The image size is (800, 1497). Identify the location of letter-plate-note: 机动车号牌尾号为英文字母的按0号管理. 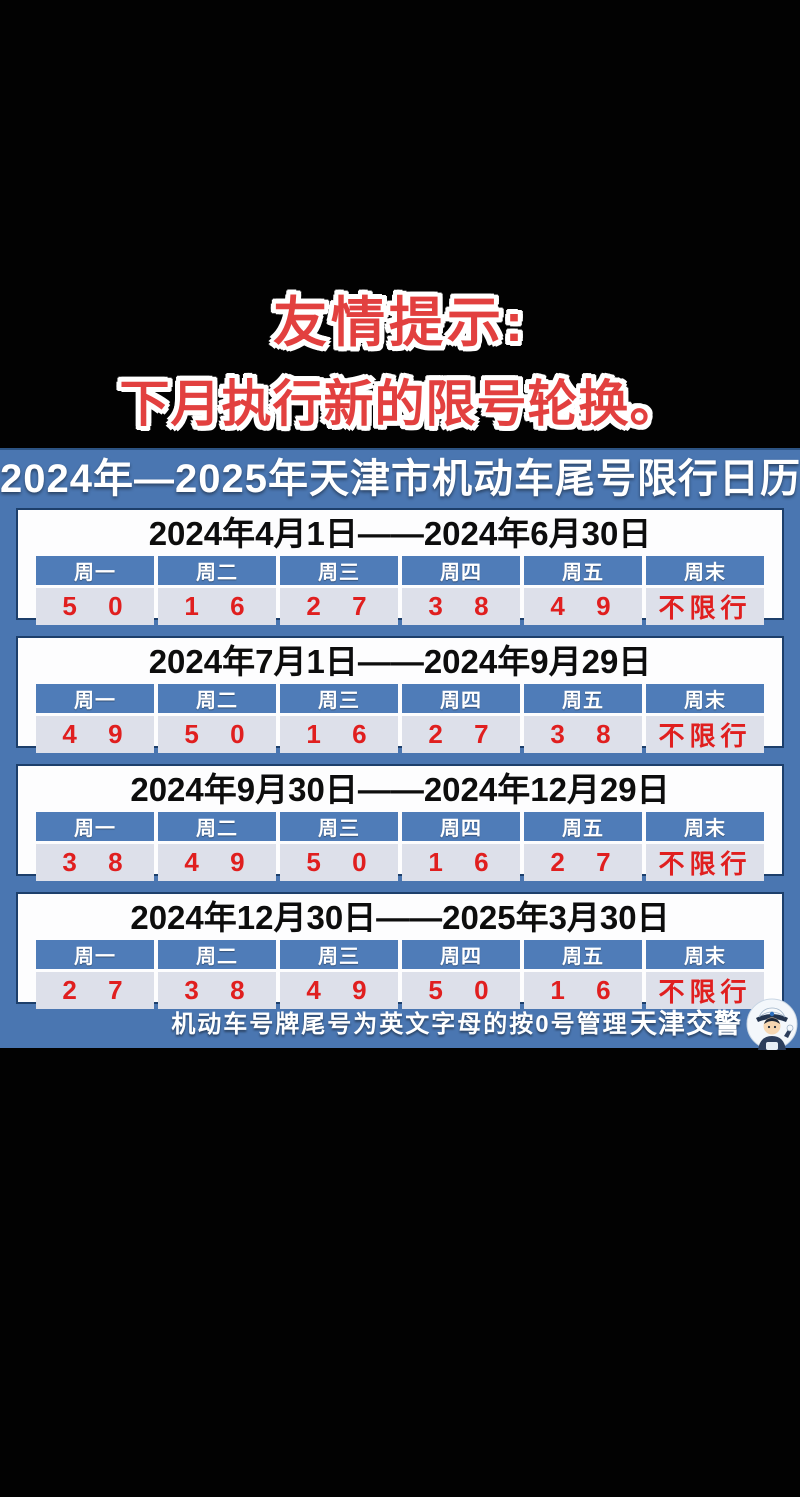
(400, 1024).